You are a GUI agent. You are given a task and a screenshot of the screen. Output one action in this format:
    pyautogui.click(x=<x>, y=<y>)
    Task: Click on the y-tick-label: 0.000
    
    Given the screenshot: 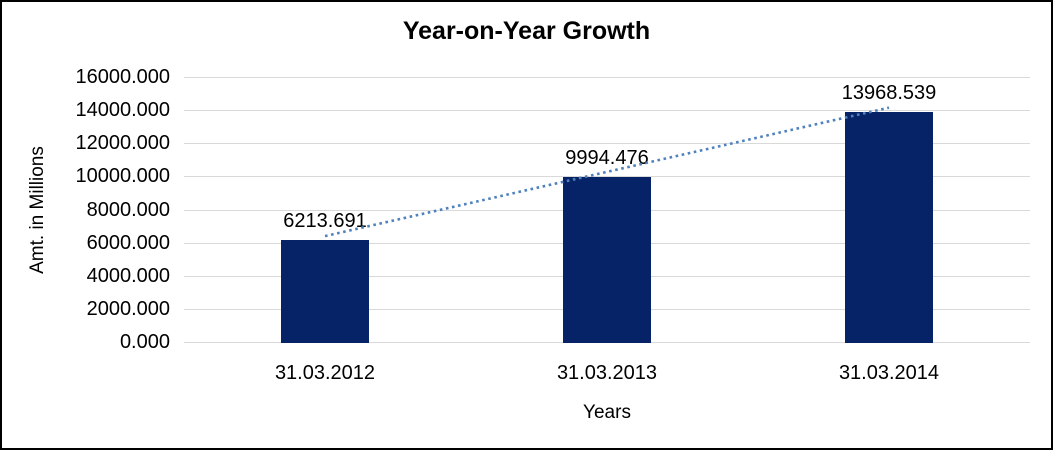 What is the action you would take?
    pyautogui.click(x=144, y=342)
    